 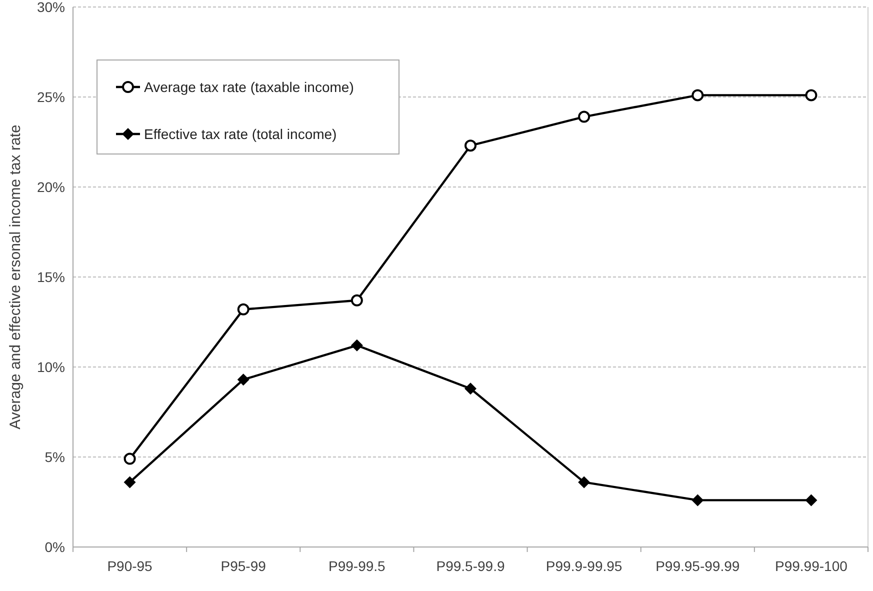 What do you see at coordinates (240, 134) in the screenshot?
I see `legend-label: Effective tax rate (total income)` at bounding box center [240, 134].